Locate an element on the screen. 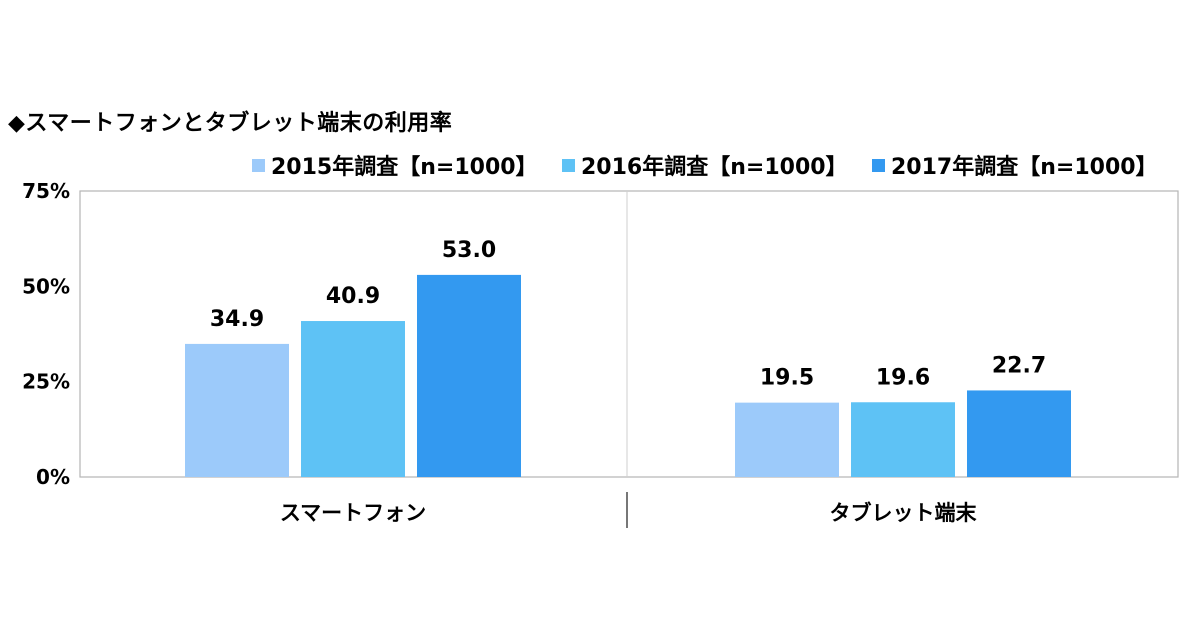 This screenshot has width=1200, height=630. data-label: 22.7 is located at coordinates (1019, 365).